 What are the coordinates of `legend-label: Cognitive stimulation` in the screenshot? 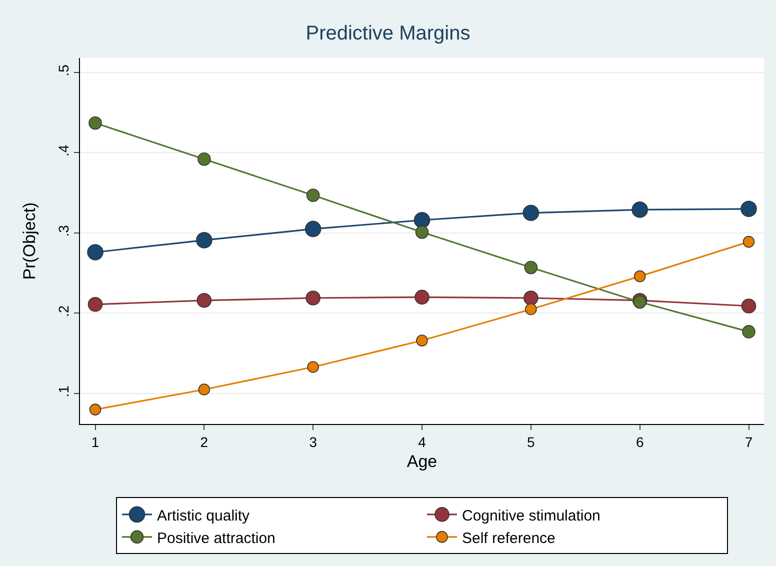 It's located at (531, 515).